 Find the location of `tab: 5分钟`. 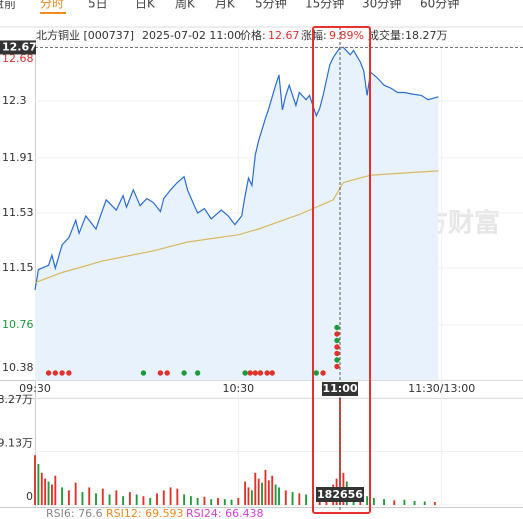

tab: 5分钟 is located at coordinates (271, 5).